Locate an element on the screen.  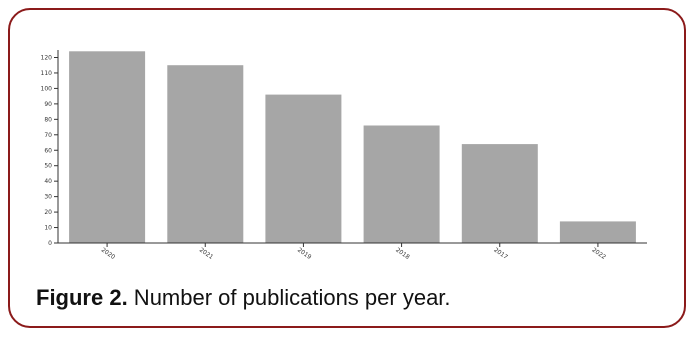
y-tick-label: 90 is located at coordinates (48, 104).